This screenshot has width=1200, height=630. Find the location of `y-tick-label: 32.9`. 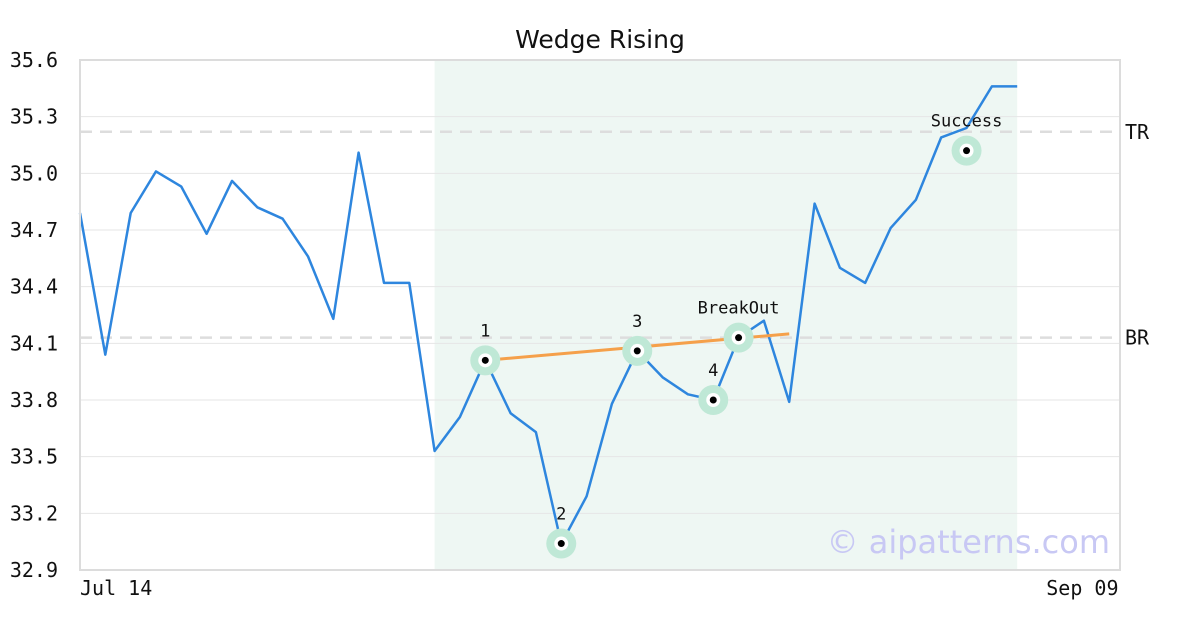

y-tick-label: 32.9 is located at coordinates (34, 570).